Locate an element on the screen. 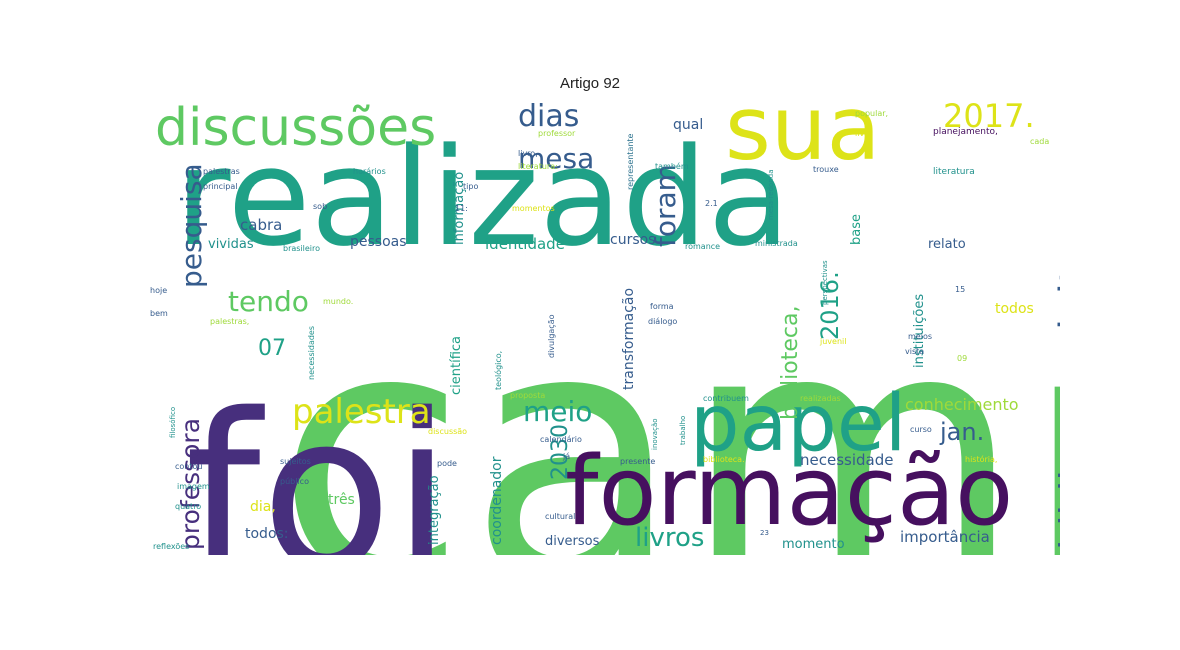 This screenshot has height=650, width=1180. cloud-word: leitura is located at coordinates (1056, 265).